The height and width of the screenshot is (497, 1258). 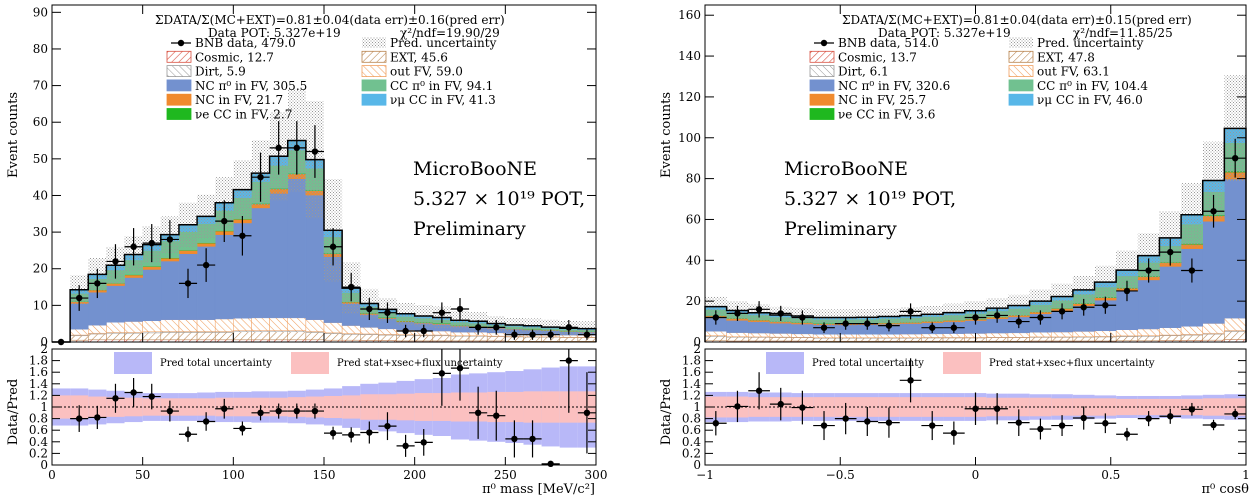 What do you see at coordinates (886, 115) in the screenshot?
I see `legend-label-10: νe CC in FV, 3.6` at bounding box center [886, 115].